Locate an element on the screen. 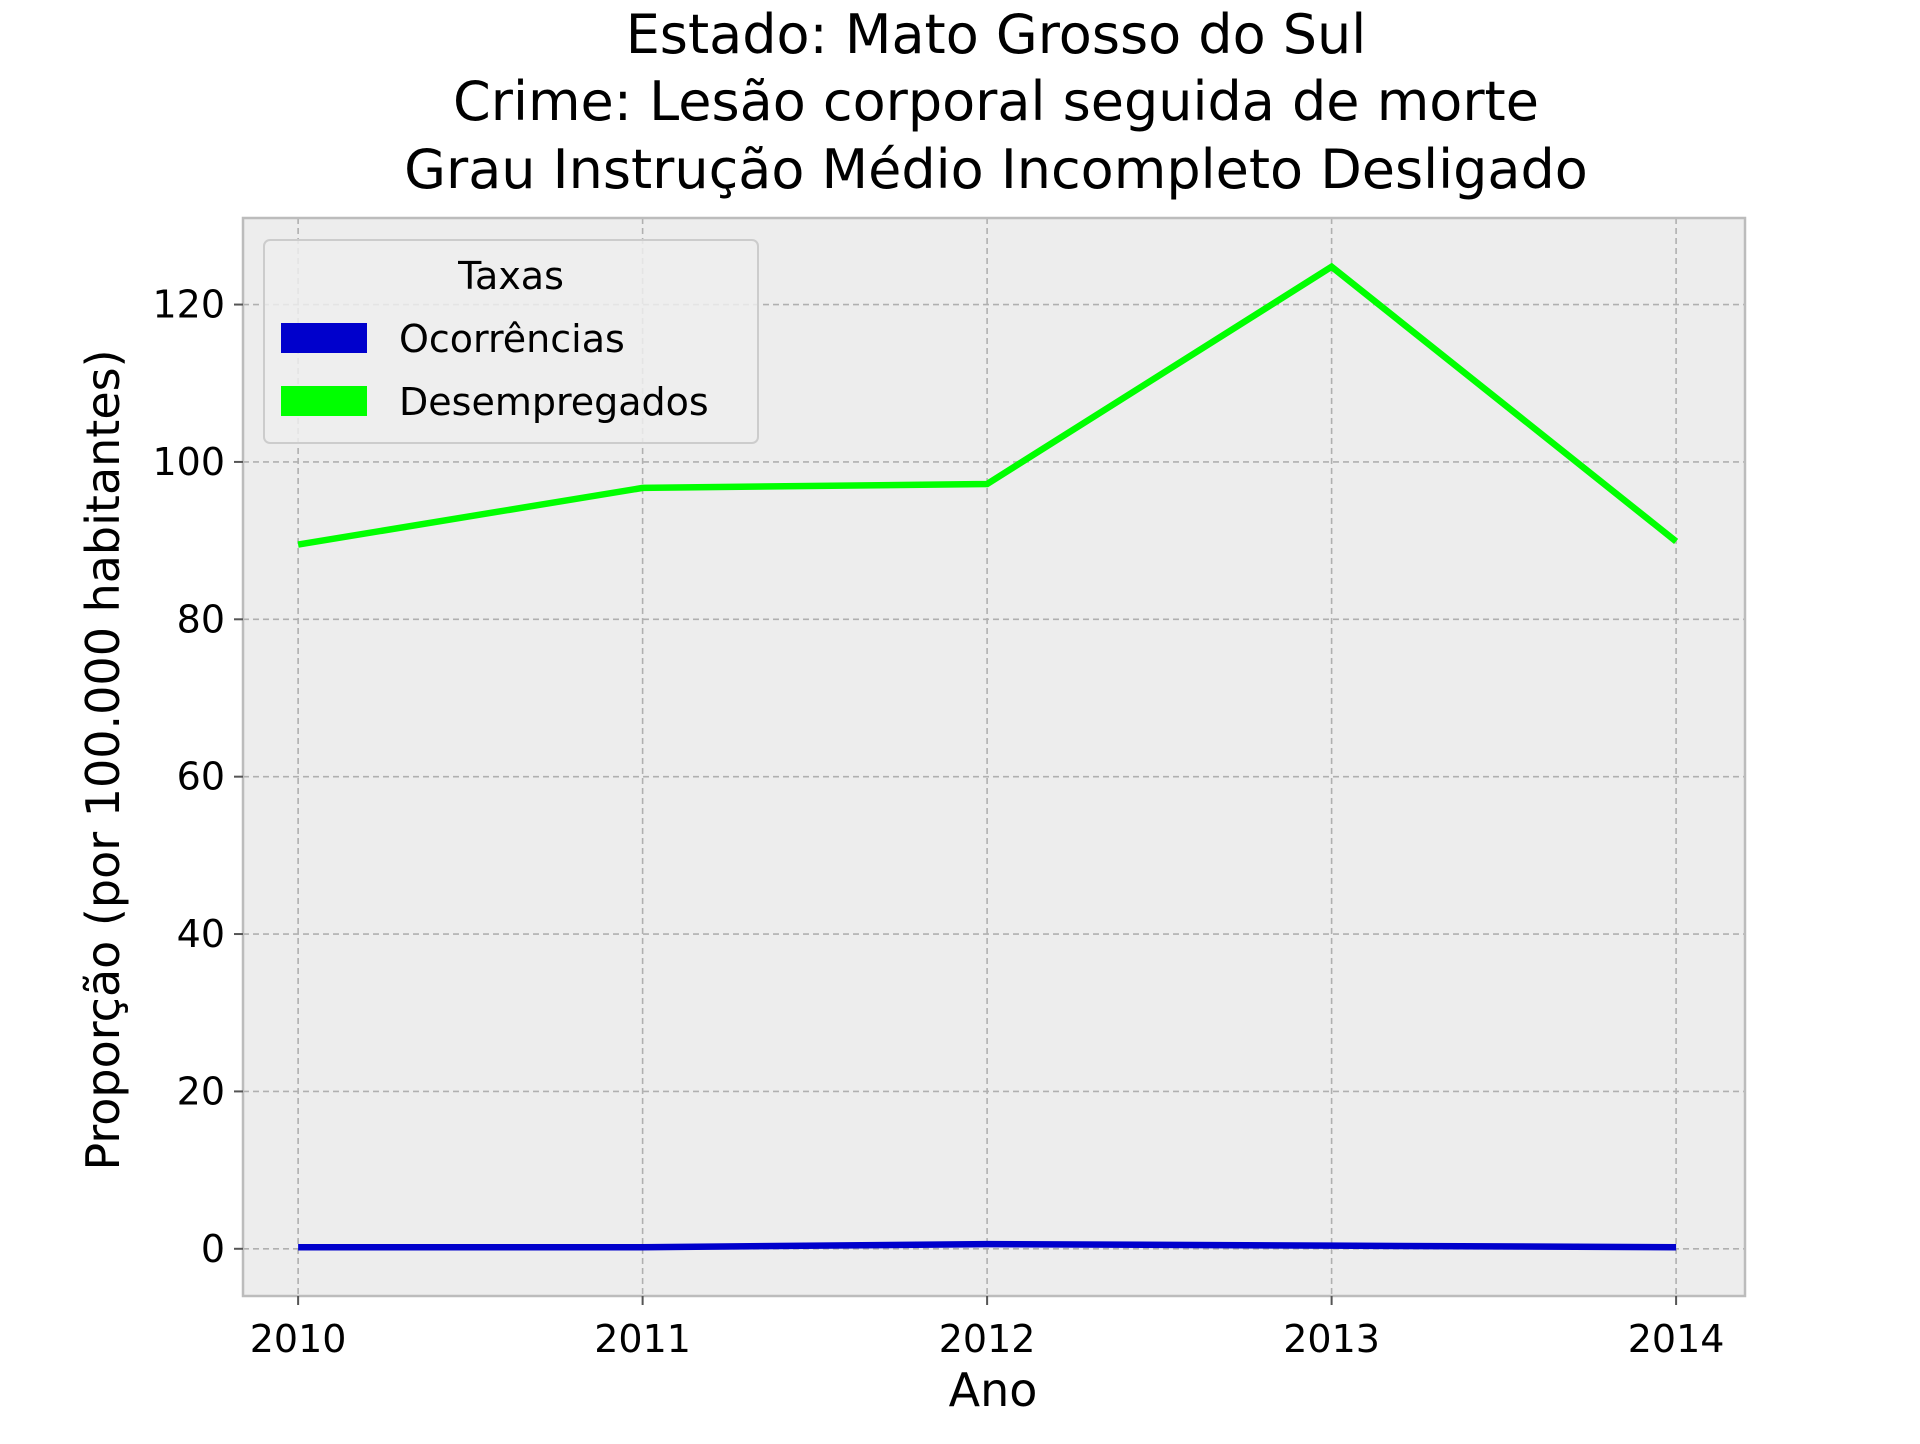  legend-swatch-desempregados is located at coordinates (324, 401).